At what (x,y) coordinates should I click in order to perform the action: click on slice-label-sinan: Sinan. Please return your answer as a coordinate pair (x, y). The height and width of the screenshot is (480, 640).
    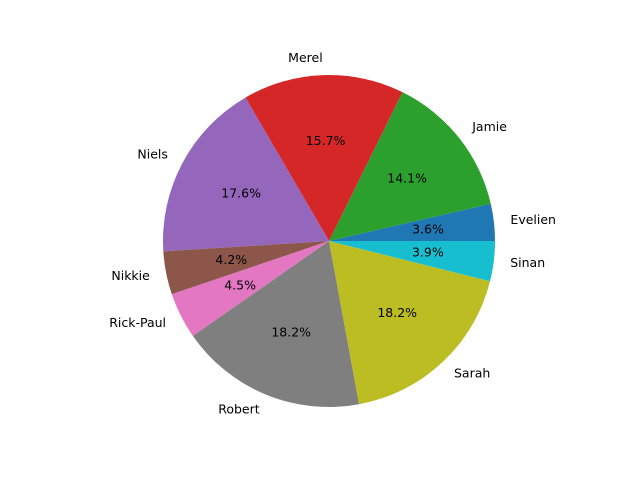
    Looking at the image, I should click on (527, 262).